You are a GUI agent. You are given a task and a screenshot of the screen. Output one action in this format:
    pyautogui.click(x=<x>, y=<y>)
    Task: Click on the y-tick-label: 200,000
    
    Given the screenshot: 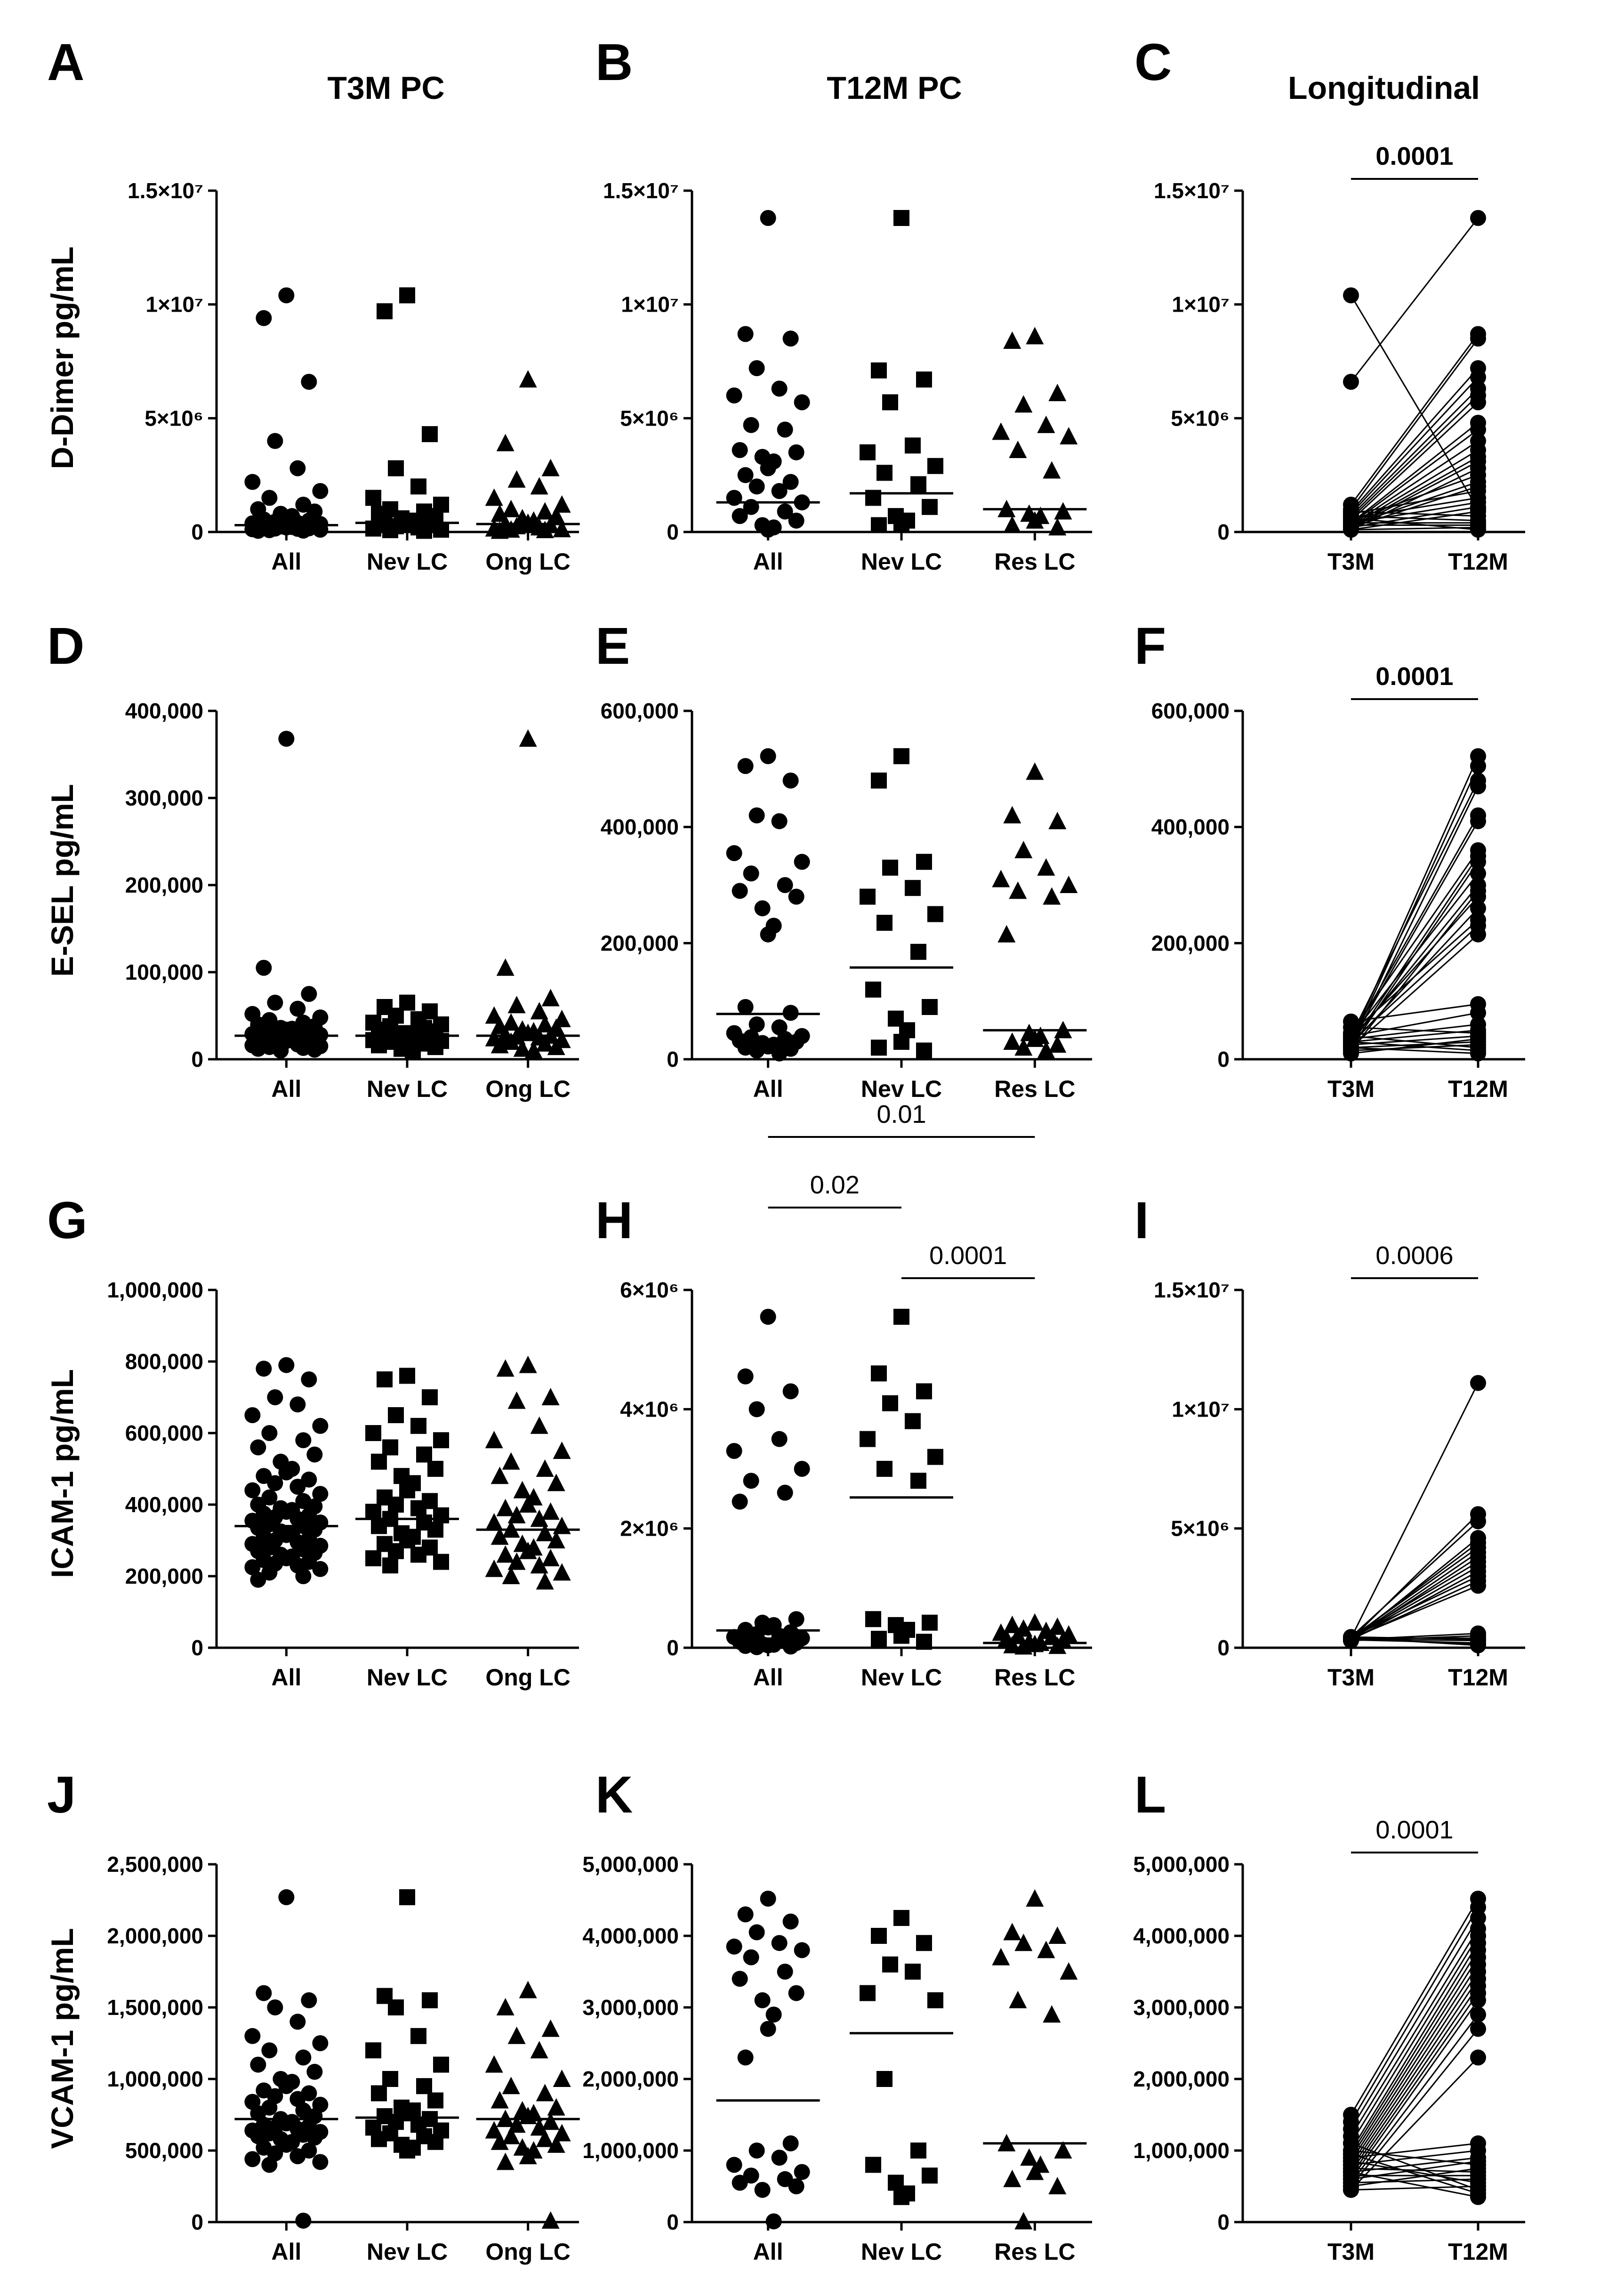 What is the action you would take?
    pyautogui.click(x=164, y=885)
    